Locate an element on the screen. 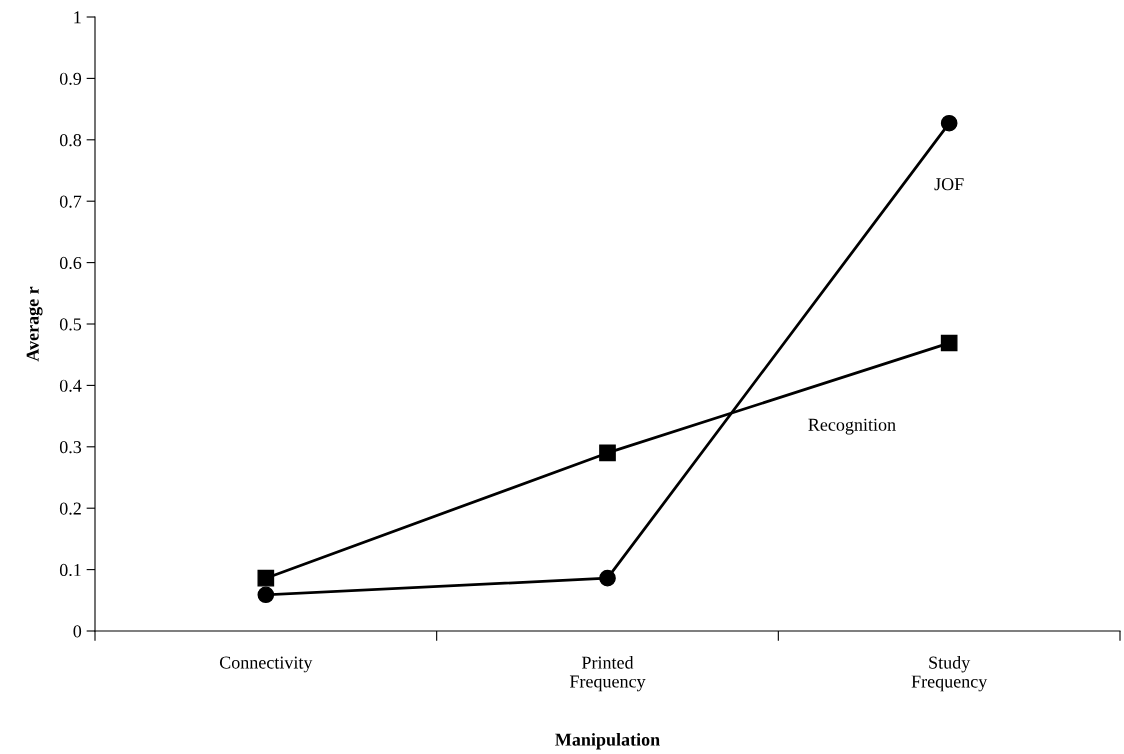  y-tick-label: 0.5 is located at coordinates (70, 324).